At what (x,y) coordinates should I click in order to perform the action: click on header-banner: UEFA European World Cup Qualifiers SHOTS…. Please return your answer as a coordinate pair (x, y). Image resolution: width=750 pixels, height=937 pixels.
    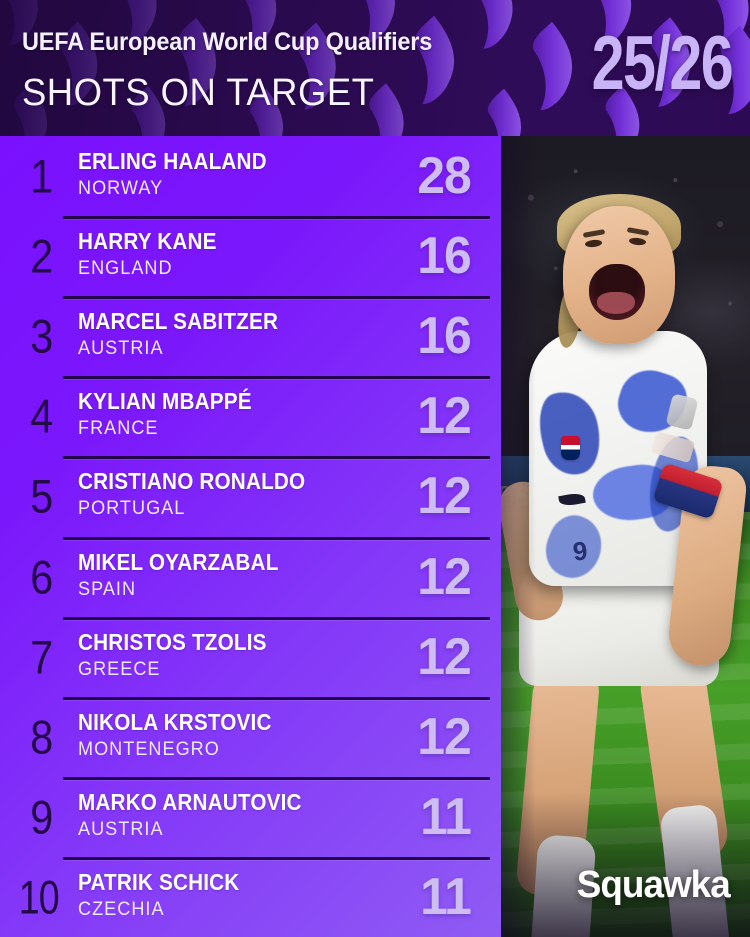
    Looking at the image, I should click on (375, 68).